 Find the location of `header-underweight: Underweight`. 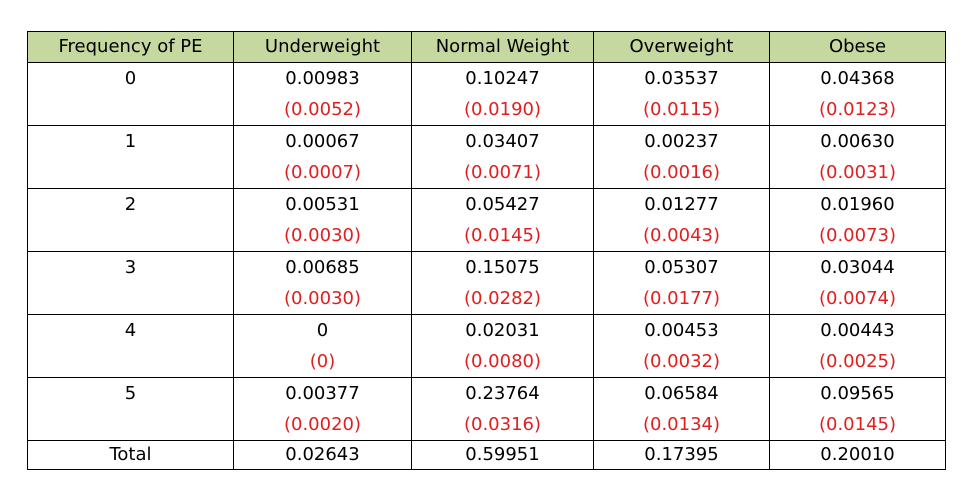

header-underweight: Underweight is located at coordinates (322, 47).